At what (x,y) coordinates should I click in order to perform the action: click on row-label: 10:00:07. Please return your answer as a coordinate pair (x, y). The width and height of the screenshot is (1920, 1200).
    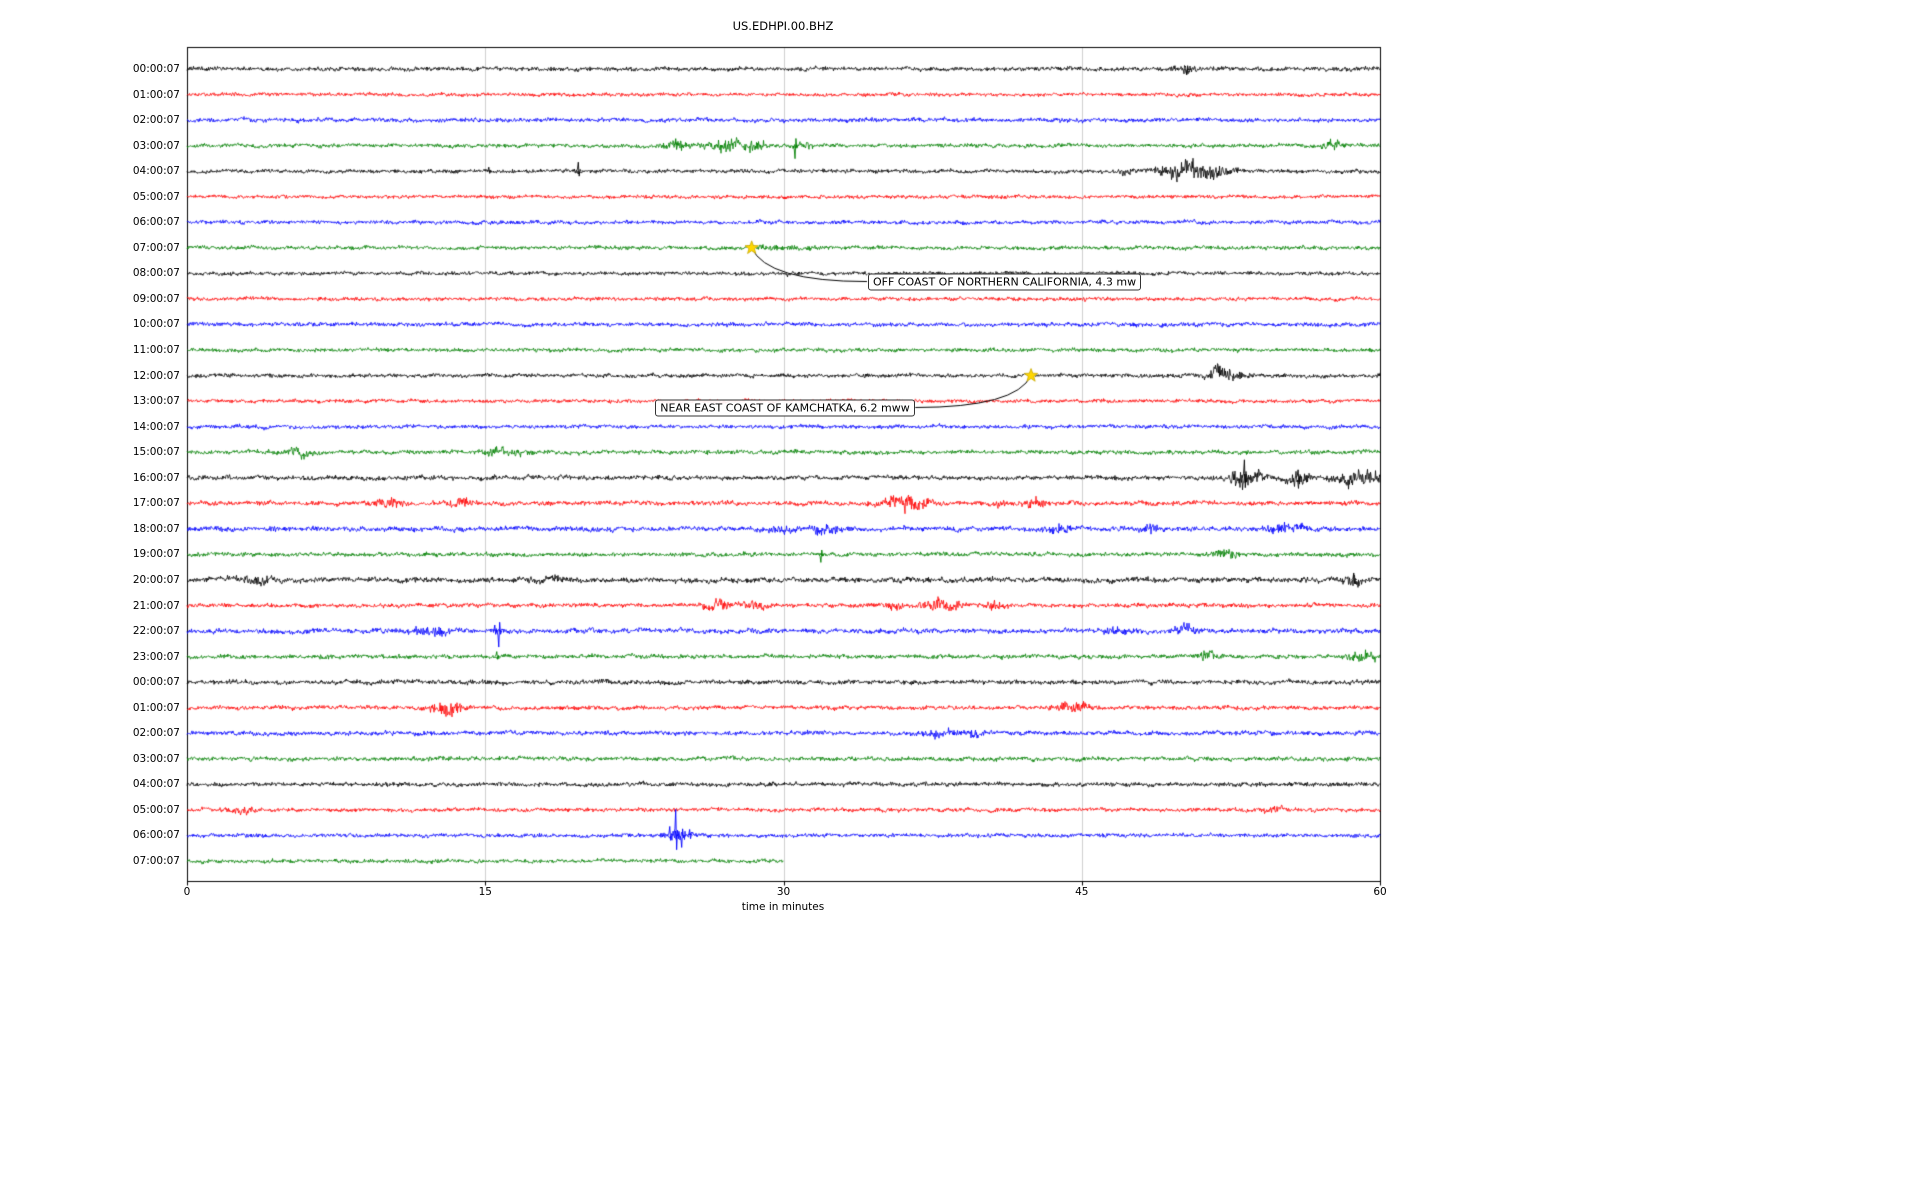
    Looking at the image, I should click on (156, 324).